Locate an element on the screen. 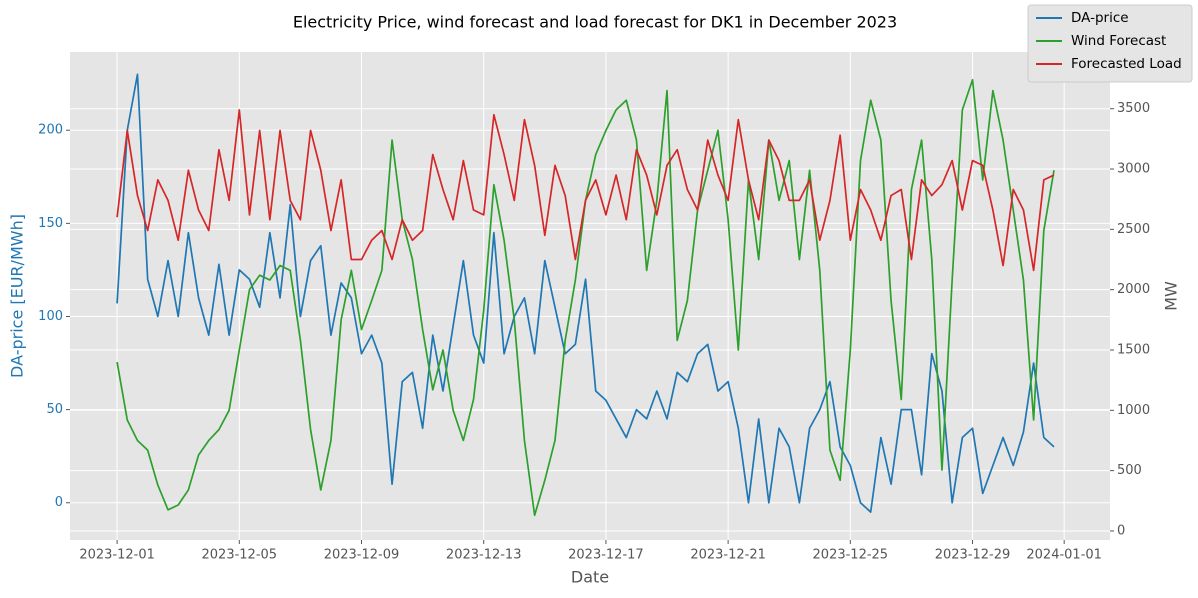  y-tick-label: 0 is located at coordinates (59, 502).